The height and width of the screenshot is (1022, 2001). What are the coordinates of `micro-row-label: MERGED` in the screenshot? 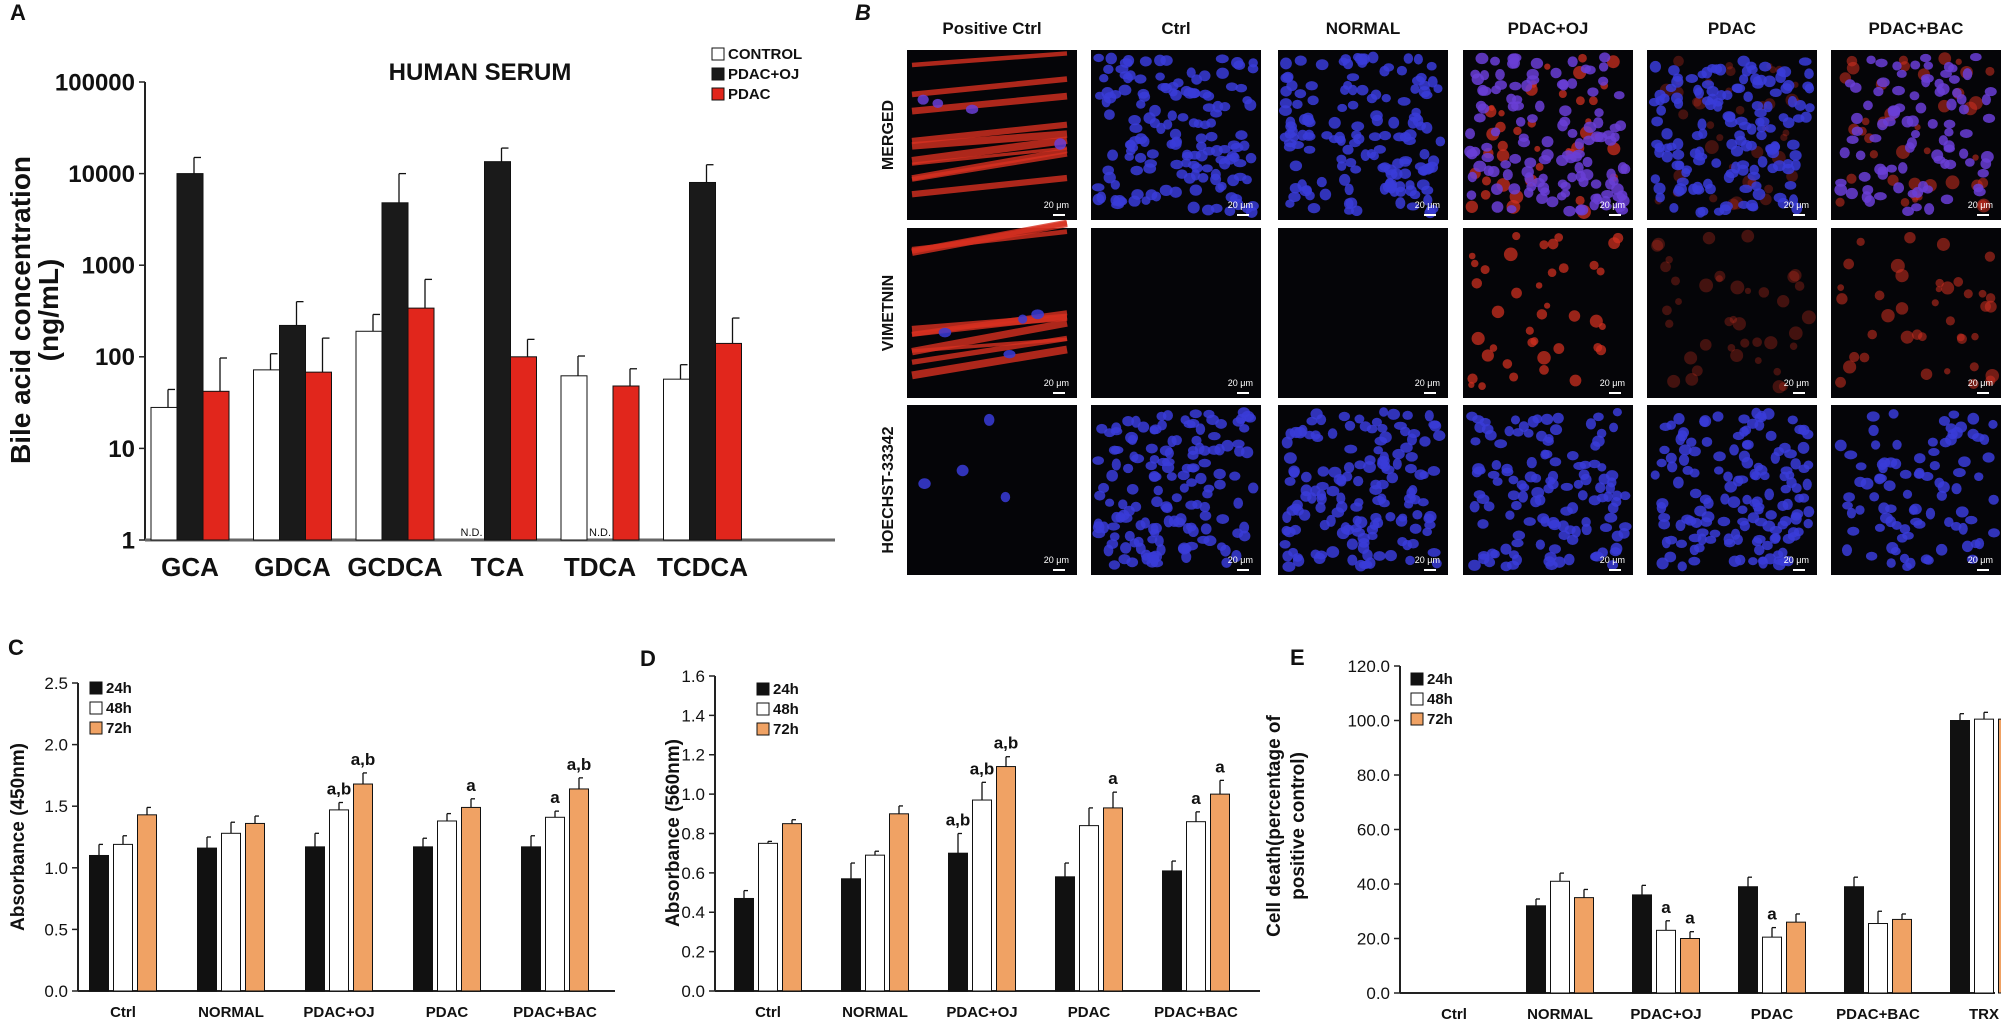 It's located at (888, 135).